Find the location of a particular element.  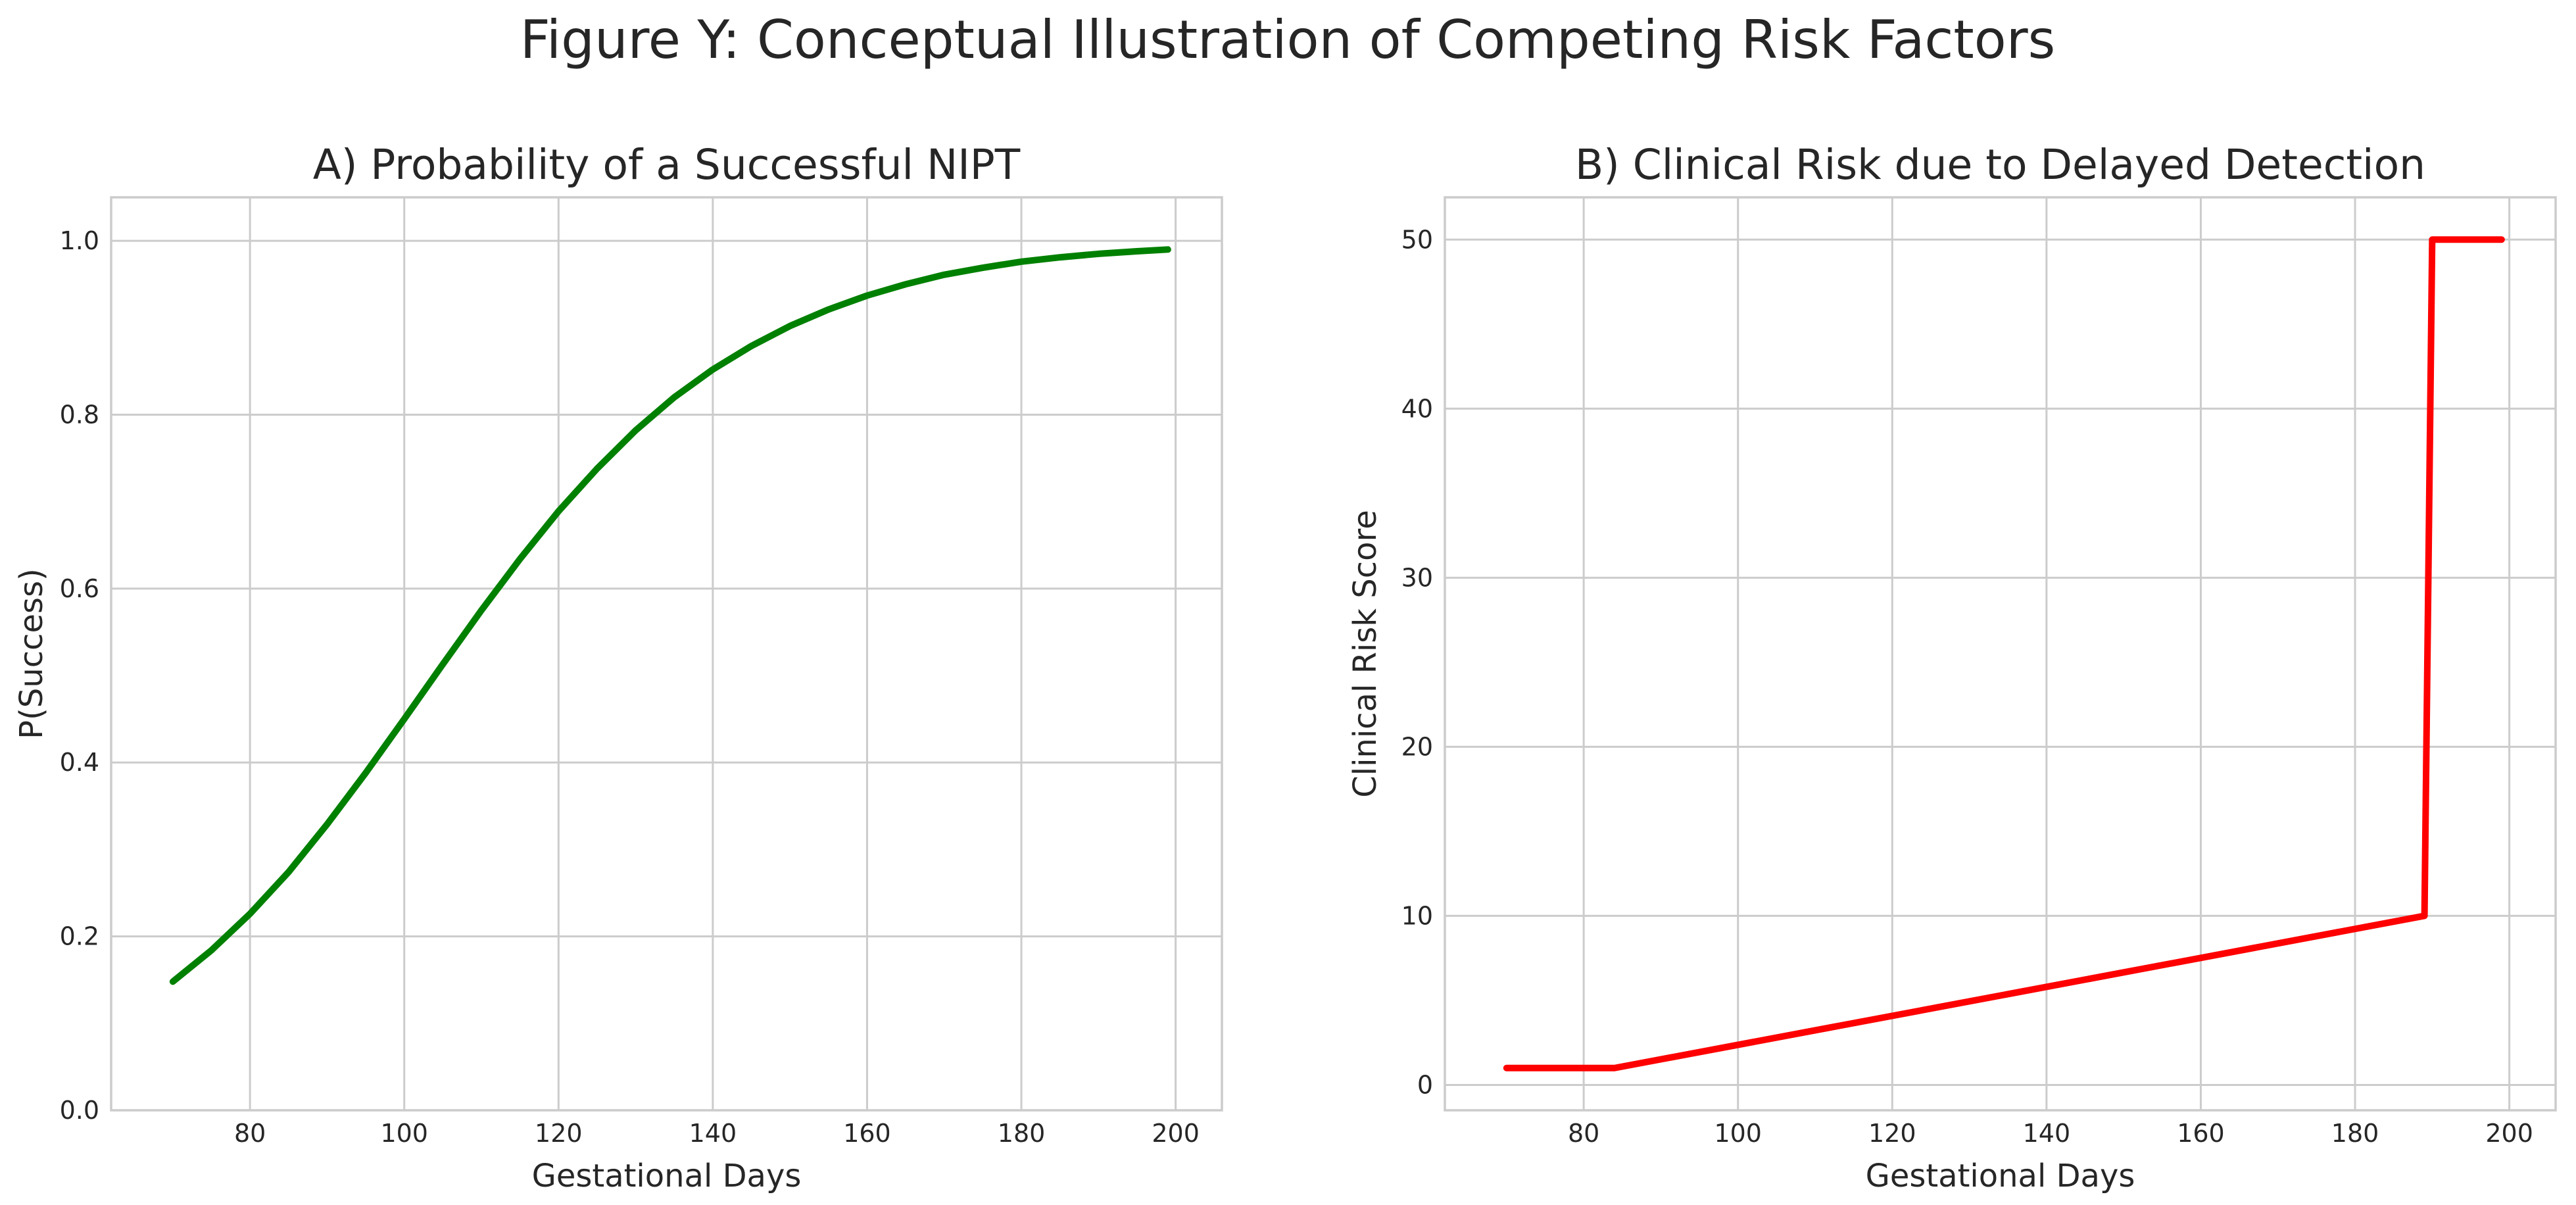

panel-a-x-tick-label: 160 is located at coordinates (867, 1133).